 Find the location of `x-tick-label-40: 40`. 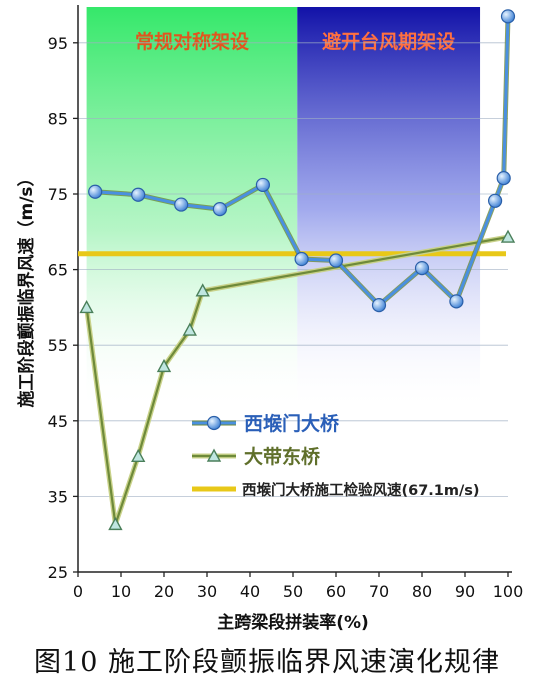

x-tick-label-40: 40 is located at coordinates (250, 591).